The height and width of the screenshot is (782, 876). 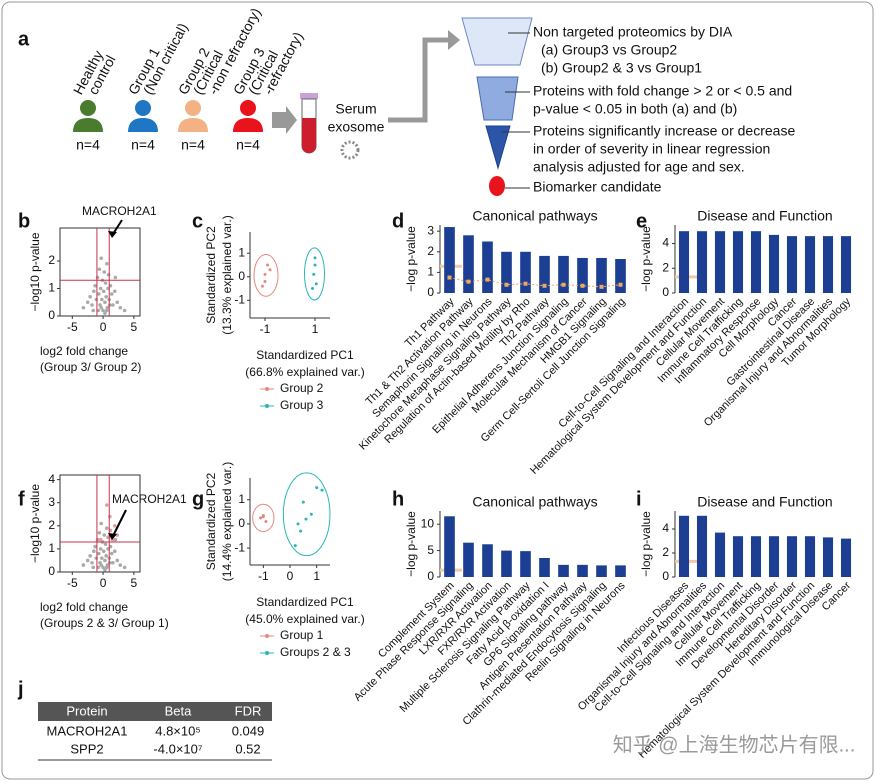 I want to click on ratio-line, so click(x=535, y=282).